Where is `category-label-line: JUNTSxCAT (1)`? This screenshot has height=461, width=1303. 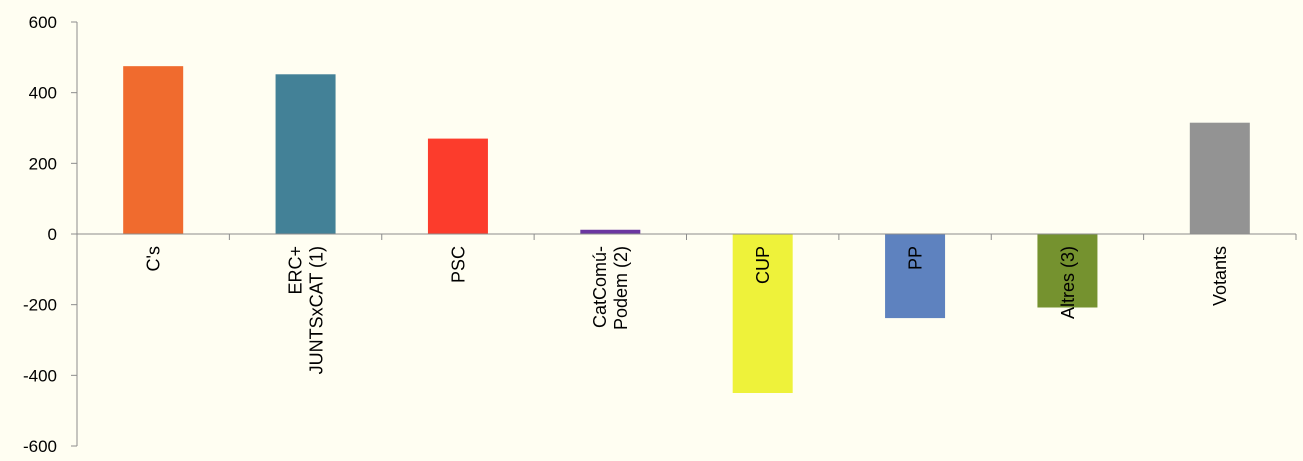
category-label-line: JUNTSxCAT (1) is located at coordinates (316, 310).